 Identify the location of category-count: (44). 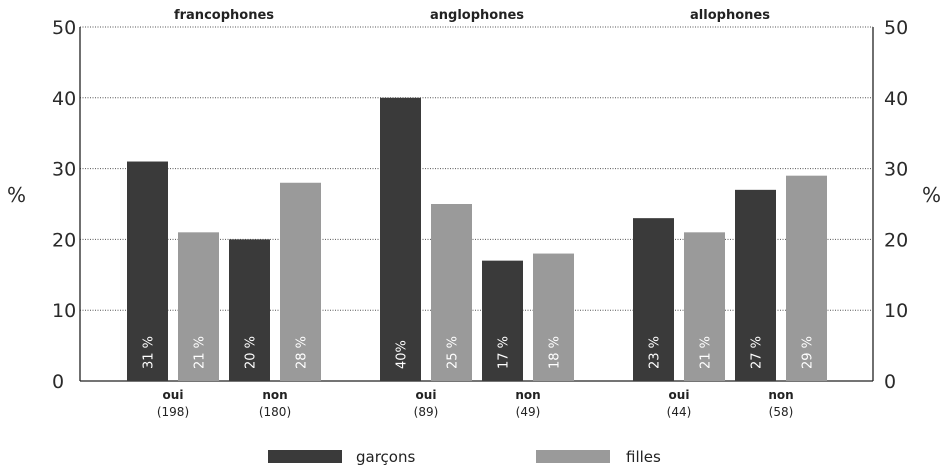
(679, 412).